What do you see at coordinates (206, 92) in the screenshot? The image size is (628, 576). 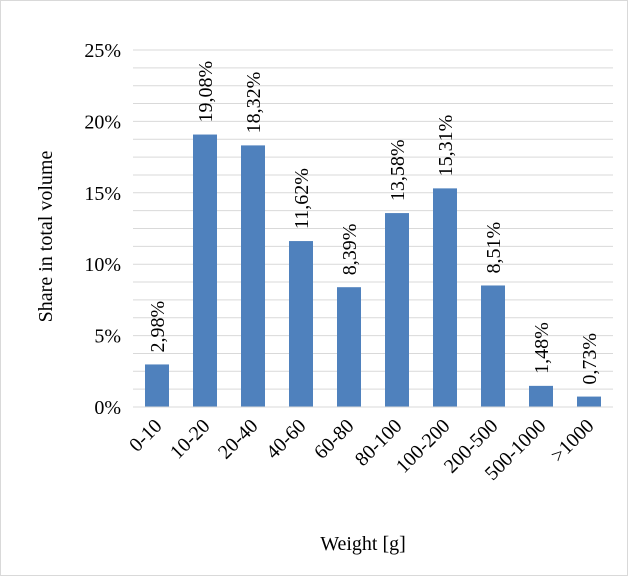 I see `data-label: 19,08%` at bounding box center [206, 92].